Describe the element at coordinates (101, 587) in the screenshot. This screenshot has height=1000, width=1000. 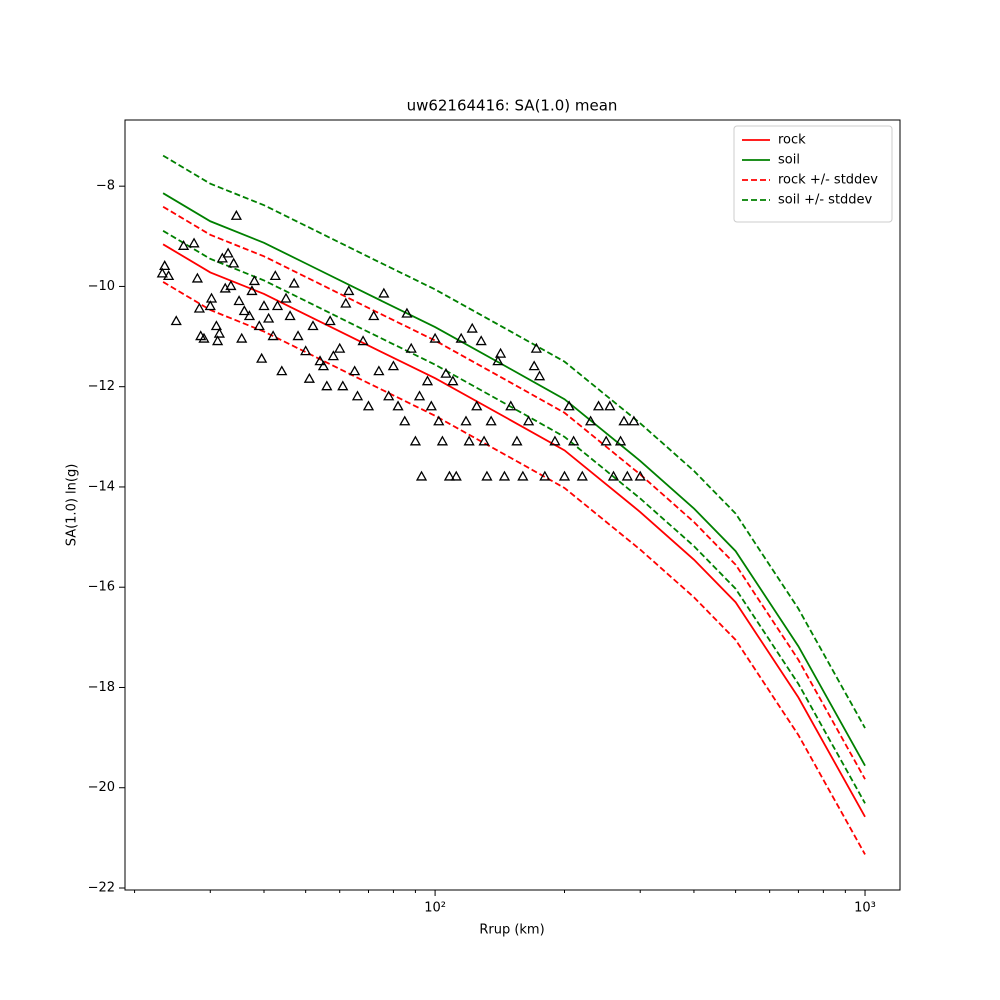
I see `y-tick-label: −16` at that location.